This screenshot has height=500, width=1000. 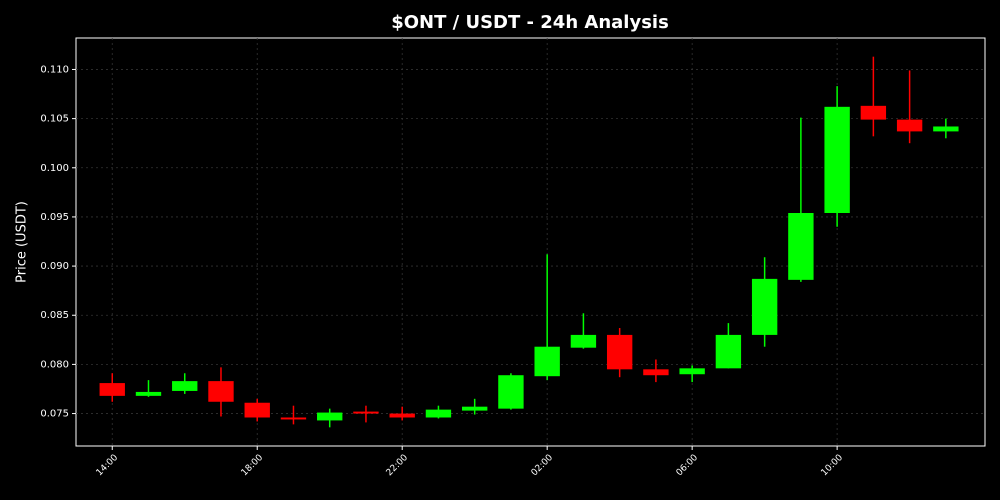 I want to click on y-tick-label: 0.085, so click(x=54, y=315).